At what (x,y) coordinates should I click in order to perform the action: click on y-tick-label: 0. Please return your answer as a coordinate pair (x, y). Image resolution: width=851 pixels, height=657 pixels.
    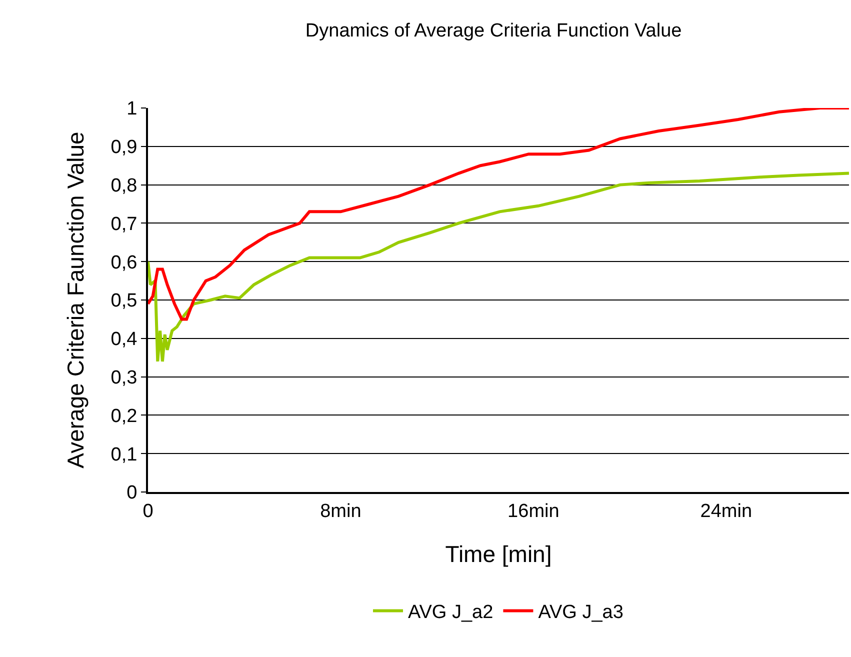
    Looking at the image, I should click on (132, 493).